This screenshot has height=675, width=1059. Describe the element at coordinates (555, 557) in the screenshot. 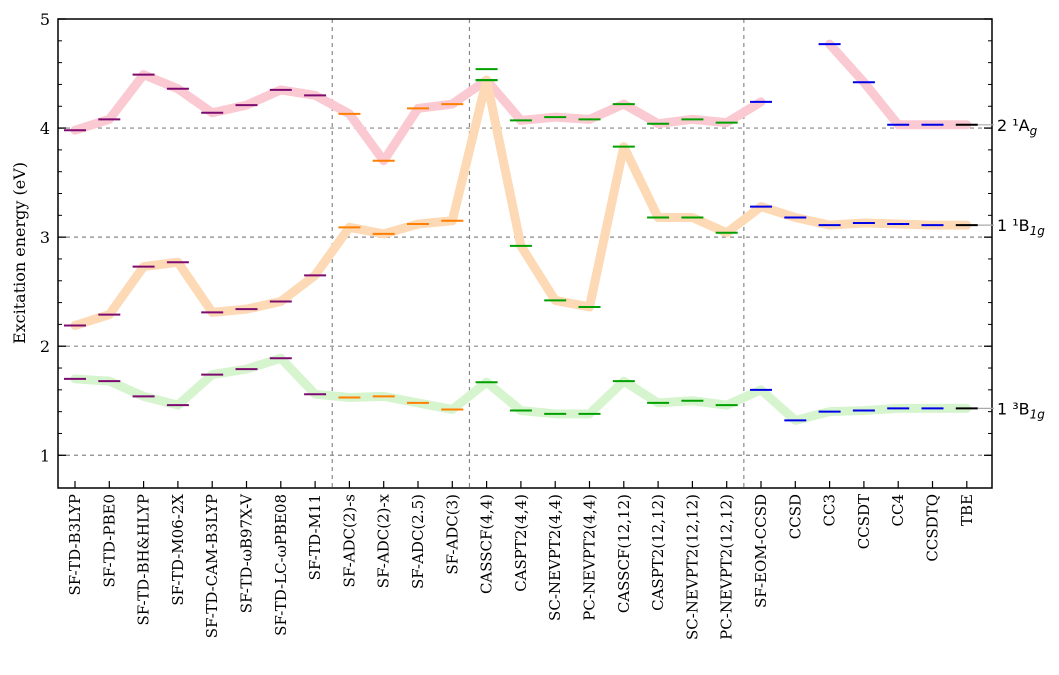

I see `category-label: SC-NEVPT2(4,4)` at that location.